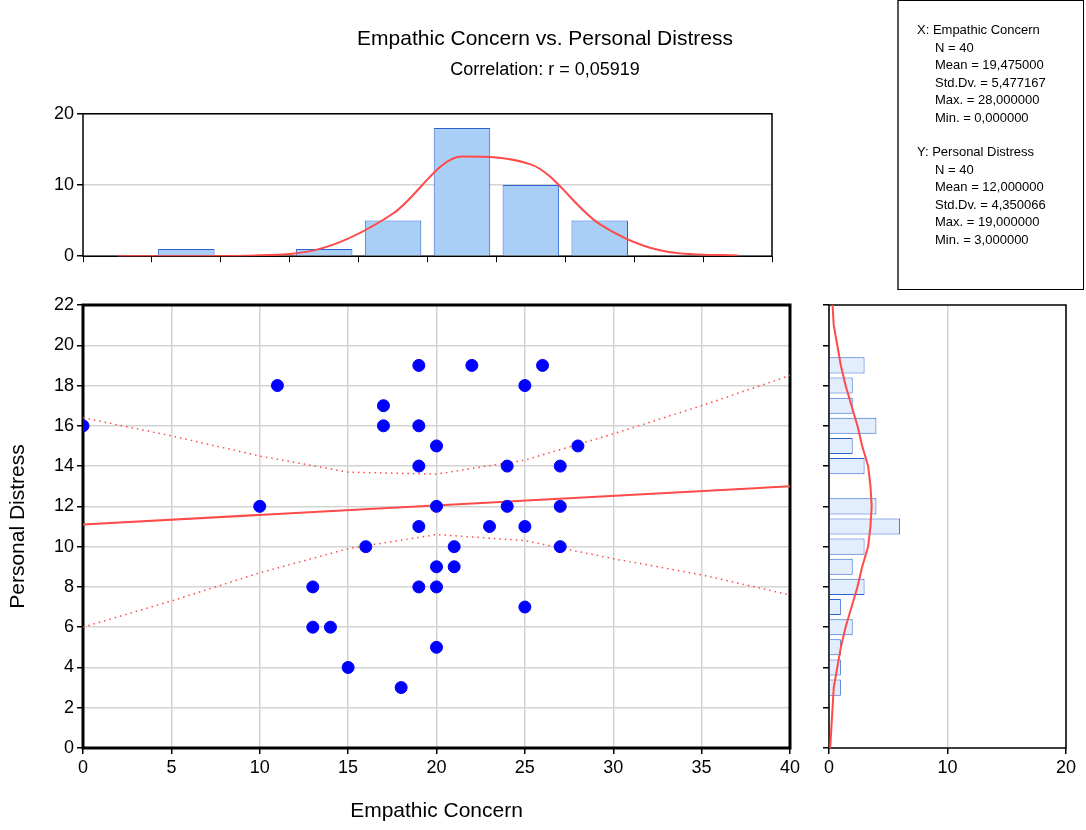 This screenshot has height=830, width=1086. I want to click on y-tick-label: 16, so click(63, 424).